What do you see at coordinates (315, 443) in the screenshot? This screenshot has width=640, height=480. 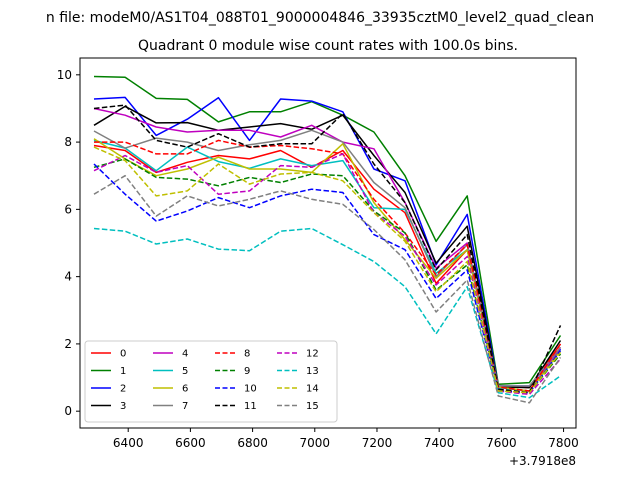 I see `x-tick-label: 7000` at bounding box center [315, 443].